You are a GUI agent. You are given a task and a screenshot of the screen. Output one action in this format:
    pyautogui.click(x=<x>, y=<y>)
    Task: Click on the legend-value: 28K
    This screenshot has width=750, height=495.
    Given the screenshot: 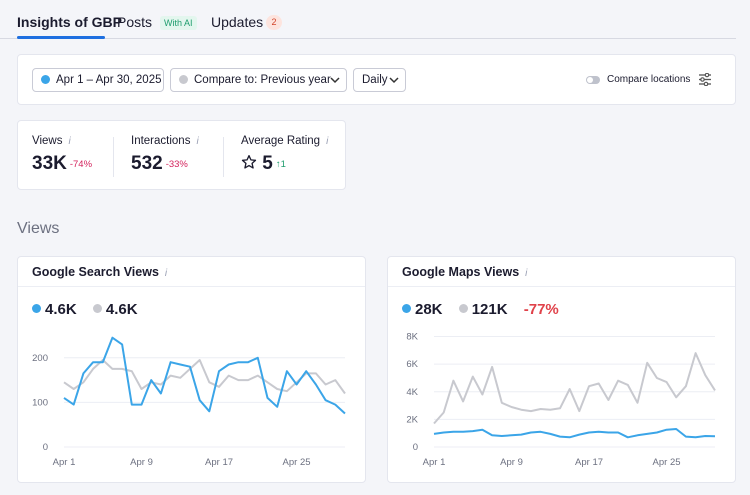 What is the action you would take?
    pyautogui.click(x=429, y=309)
    